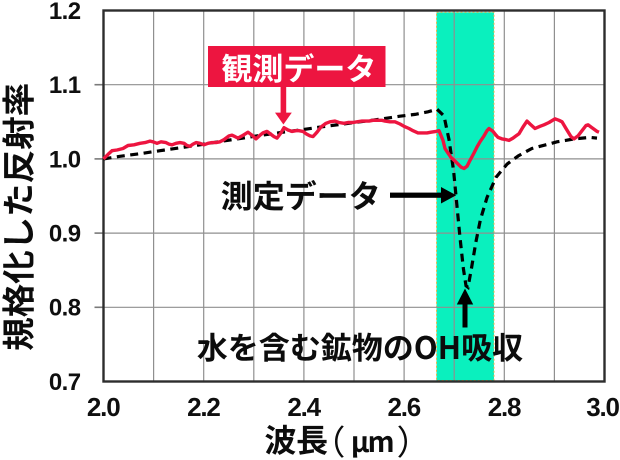  What do you see at coordinates (304, 407) in the screenshot?
I see `svg-text: 2.4` at bounding box center [304, 407].